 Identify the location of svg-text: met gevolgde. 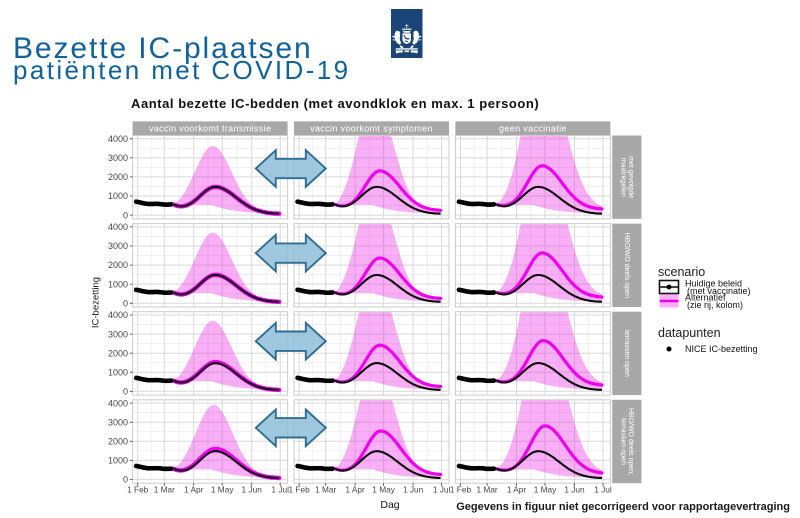
(630, 177).